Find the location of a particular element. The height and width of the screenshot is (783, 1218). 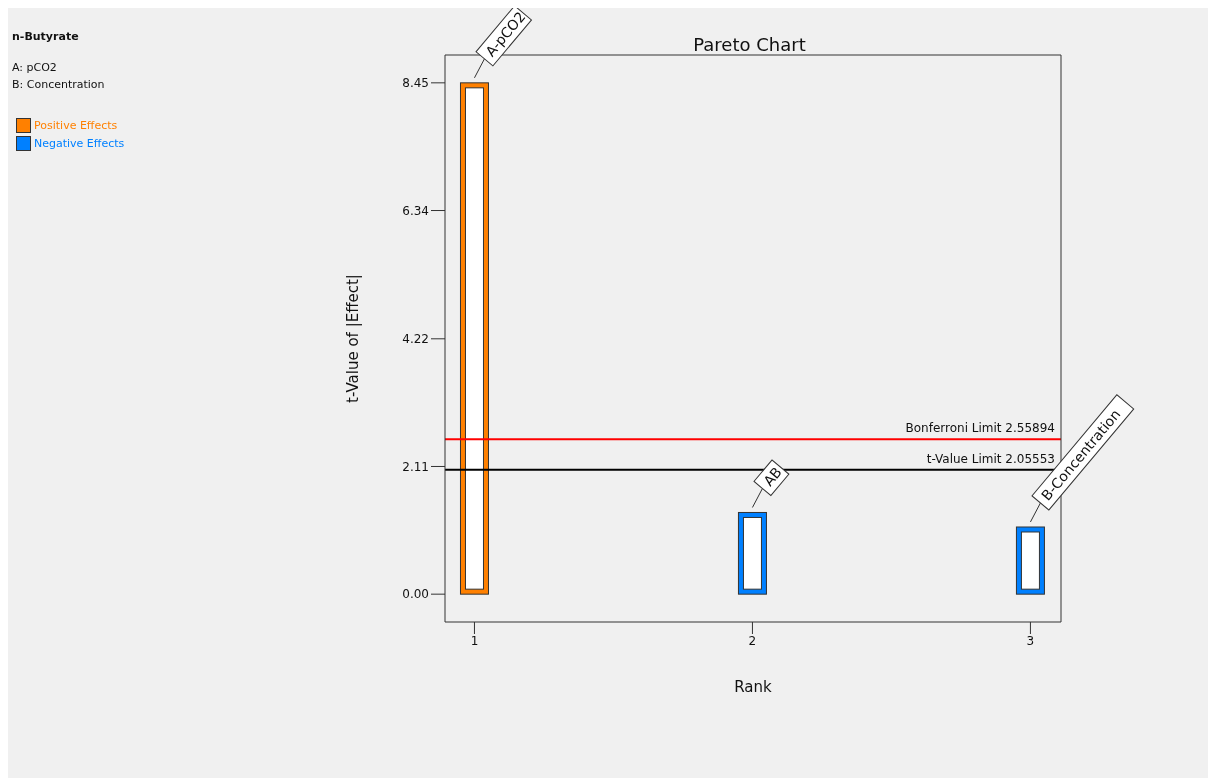

y-tick-label: 4.22 is located at coordinates (415, 339).